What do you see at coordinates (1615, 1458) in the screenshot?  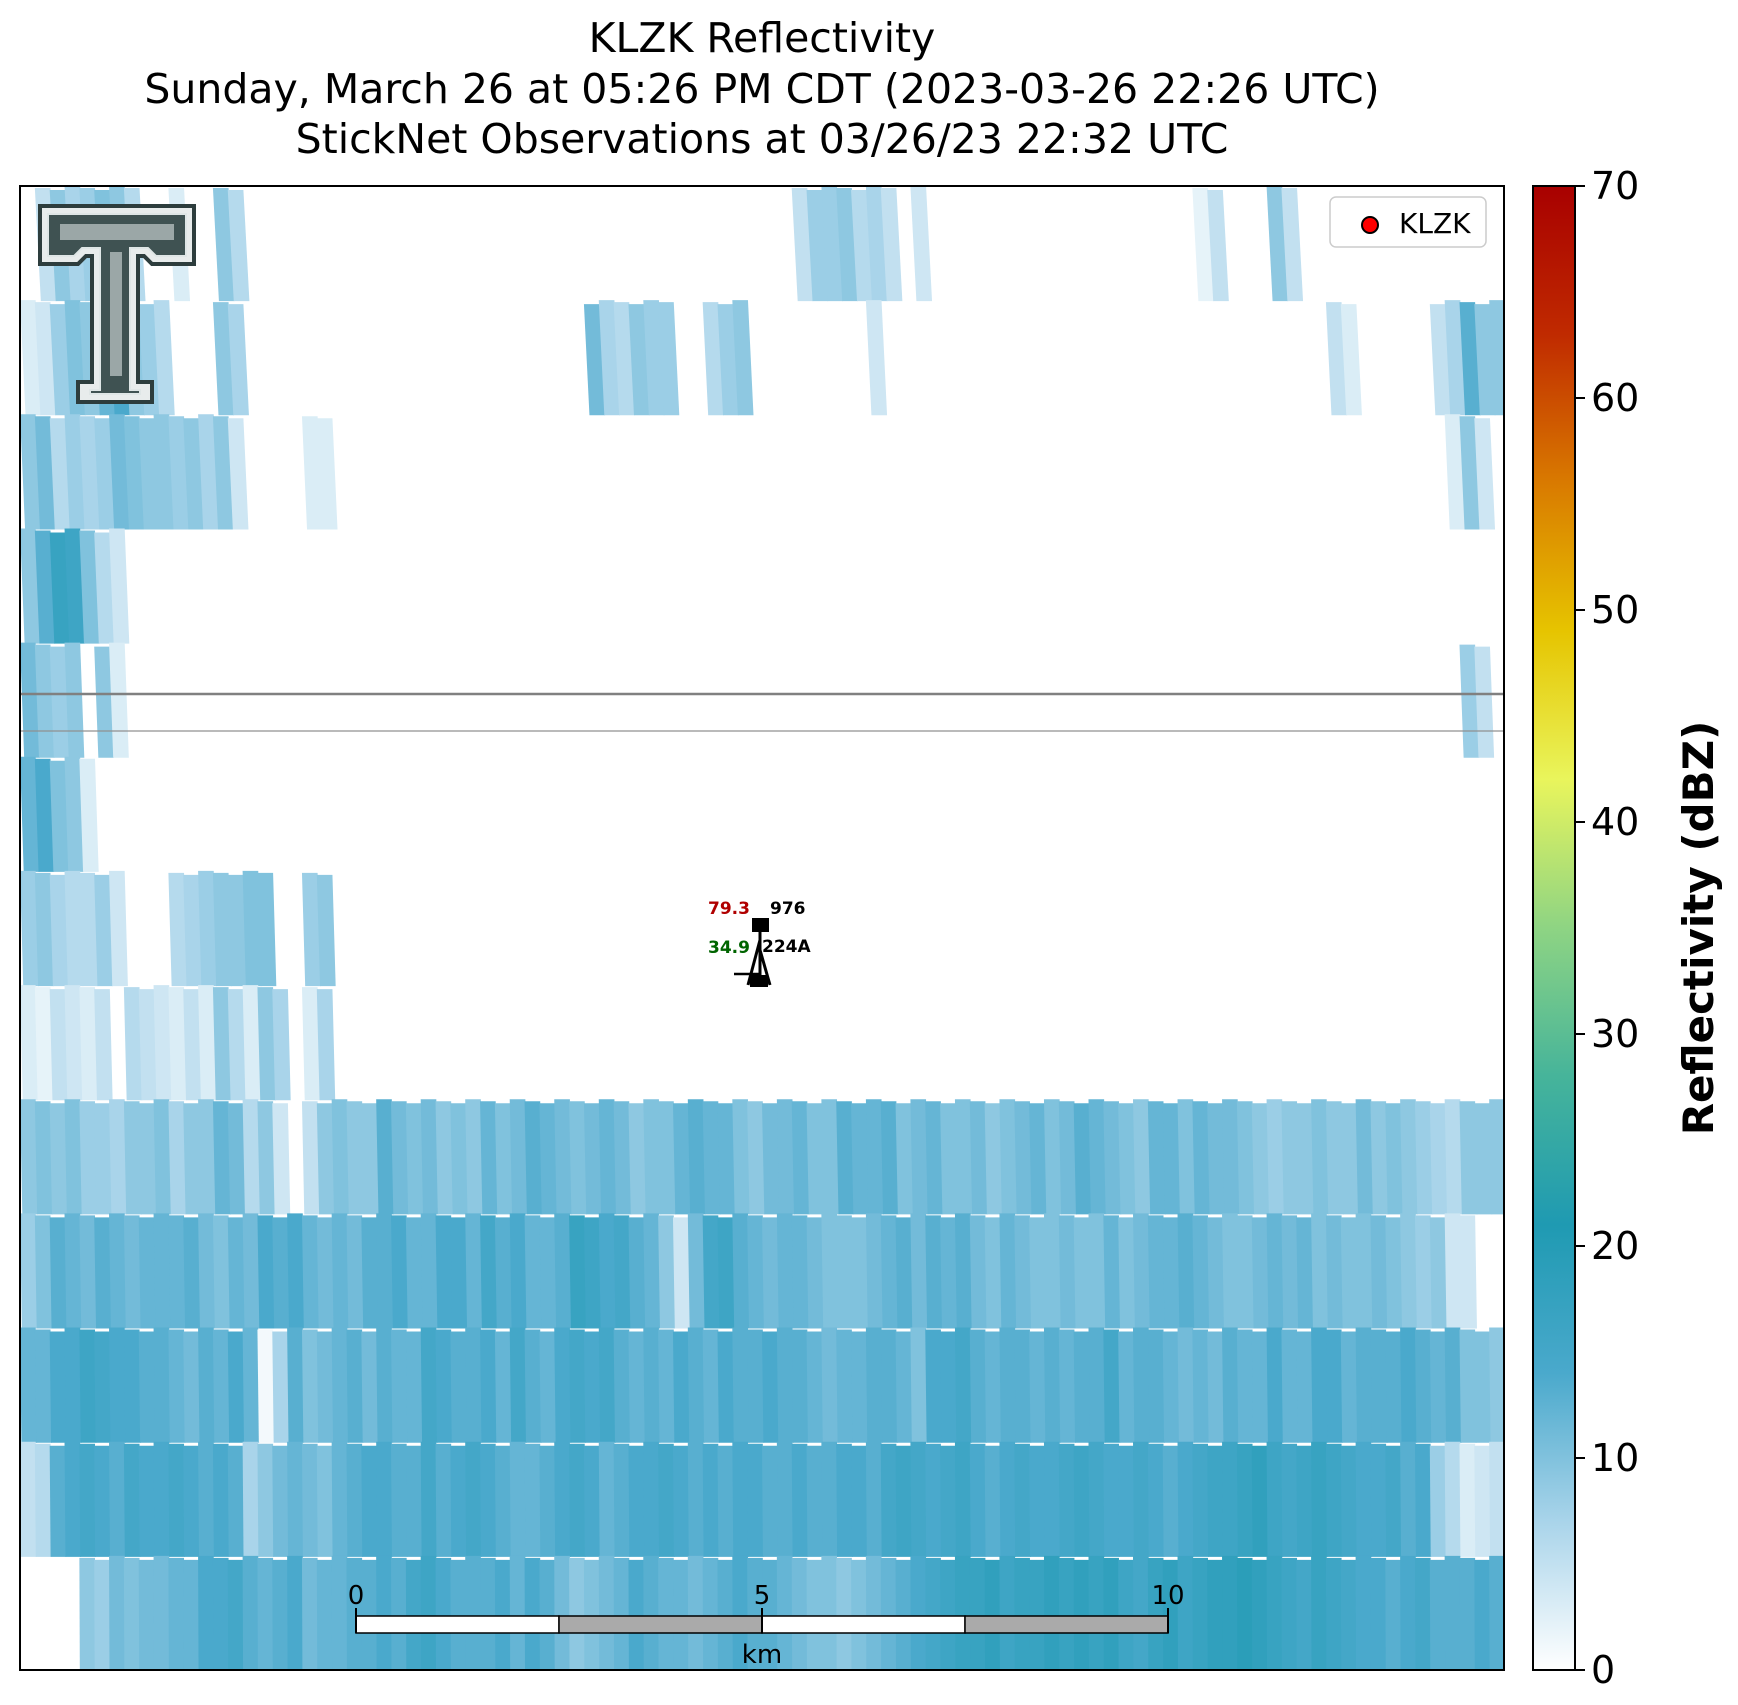 I see `colorbar-tick-label: 10` at bounding box center [1615, 1458].